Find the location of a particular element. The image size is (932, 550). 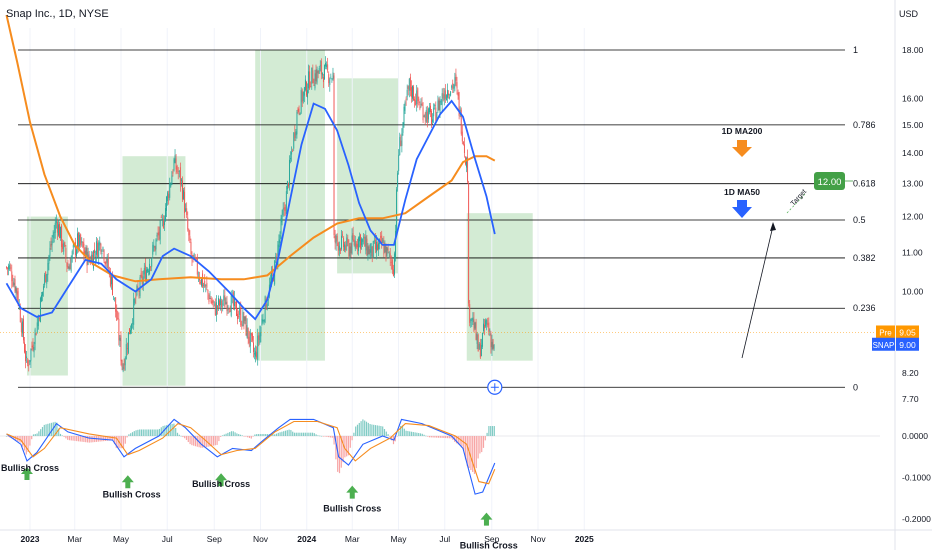

time-axis-tick: Sep is located at coordinates (214, 539).